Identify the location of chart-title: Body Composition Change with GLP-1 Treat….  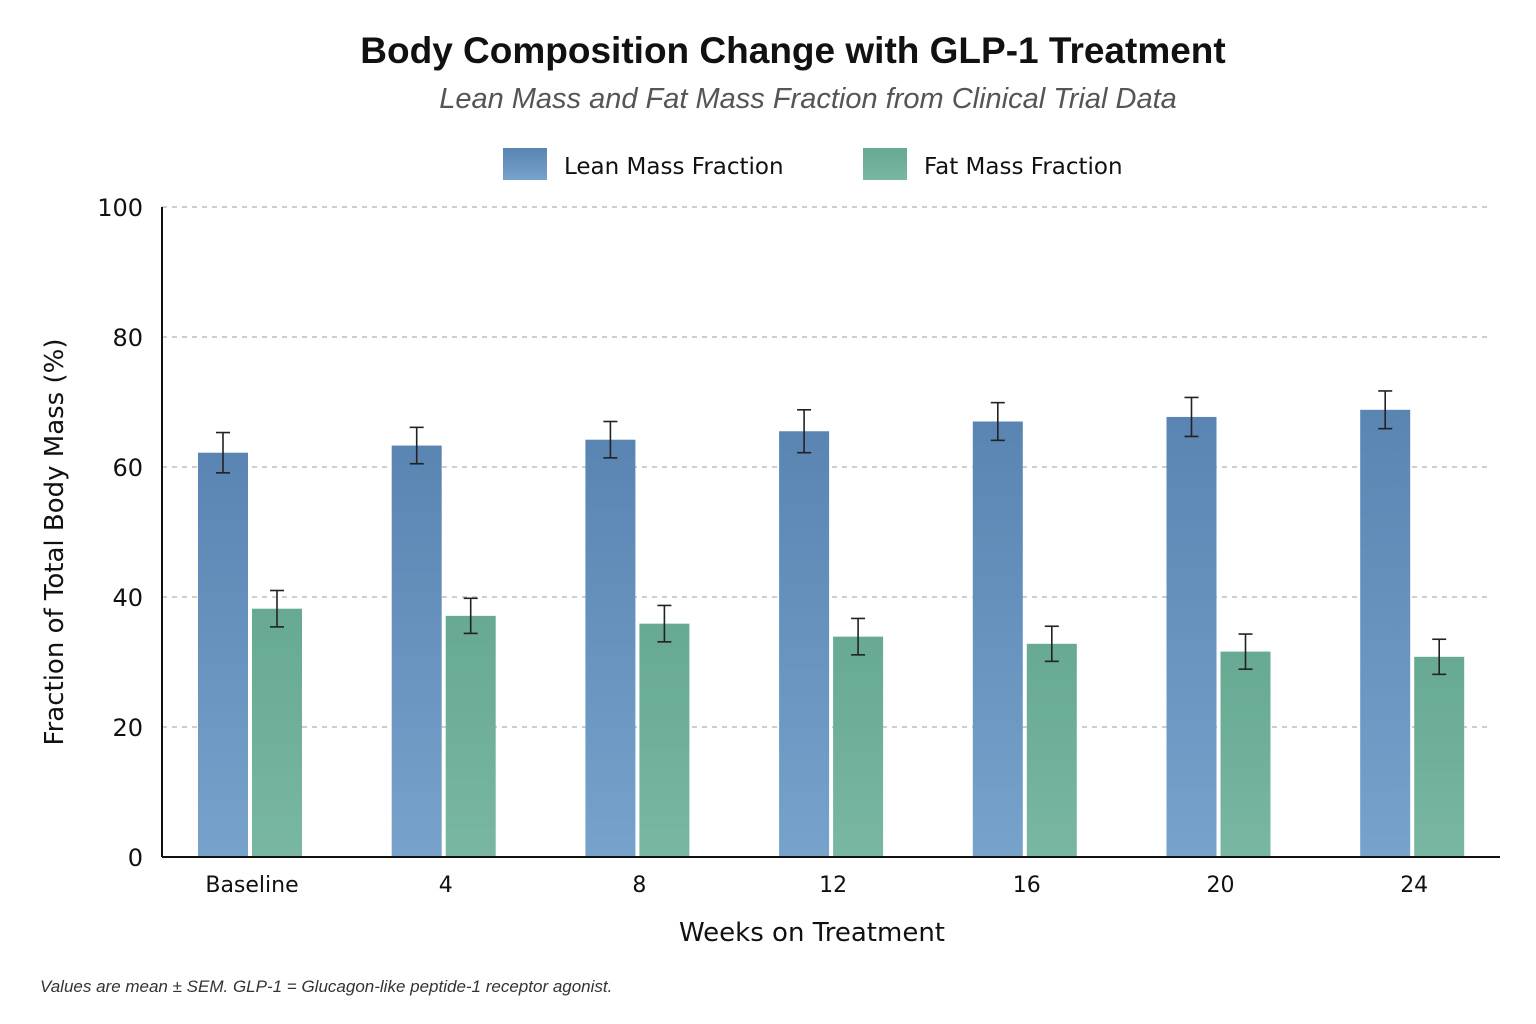
(792, 50).